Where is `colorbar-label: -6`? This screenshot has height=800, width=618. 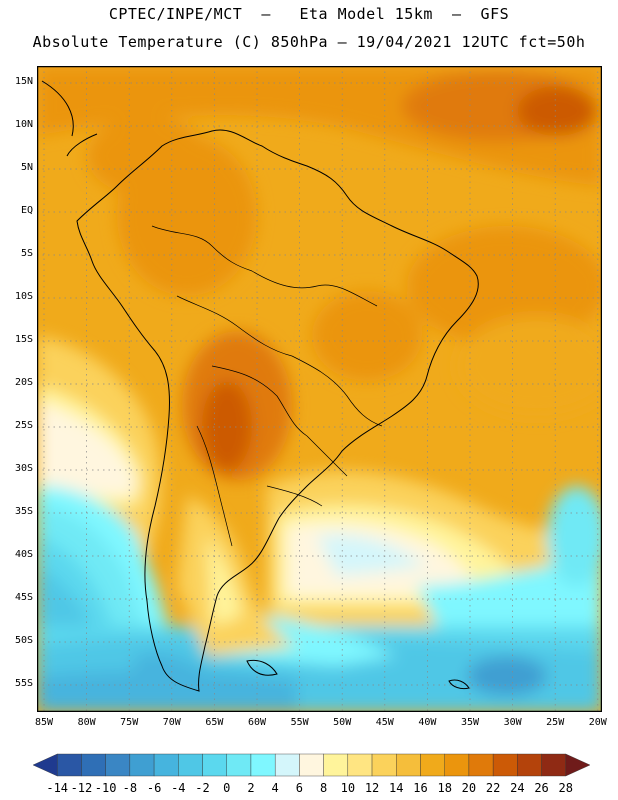
colorbar-label: -6 is located at coordinates (154, 788).